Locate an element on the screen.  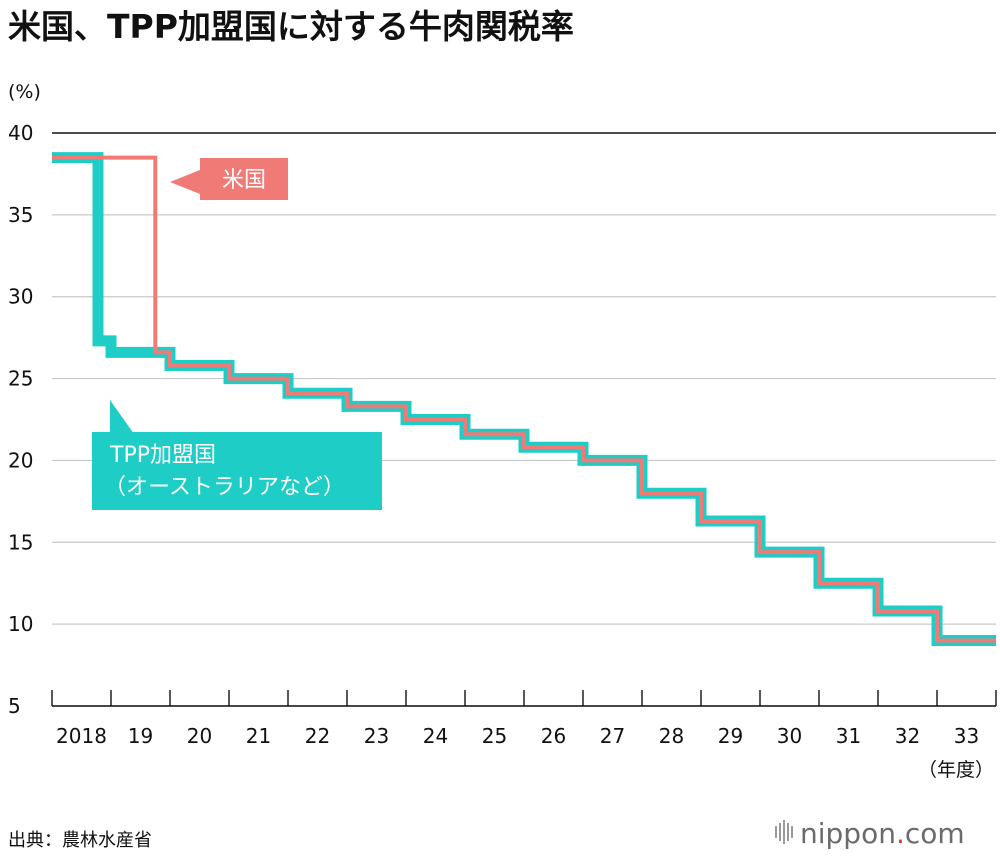
y-tick-label: 15 is located at coordinates (20, 542).